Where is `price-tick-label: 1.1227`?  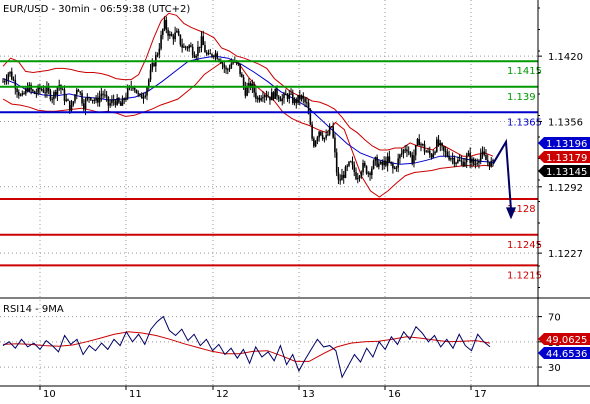
price-tick-label: 1.1227 is located at coordinates (565, 254).